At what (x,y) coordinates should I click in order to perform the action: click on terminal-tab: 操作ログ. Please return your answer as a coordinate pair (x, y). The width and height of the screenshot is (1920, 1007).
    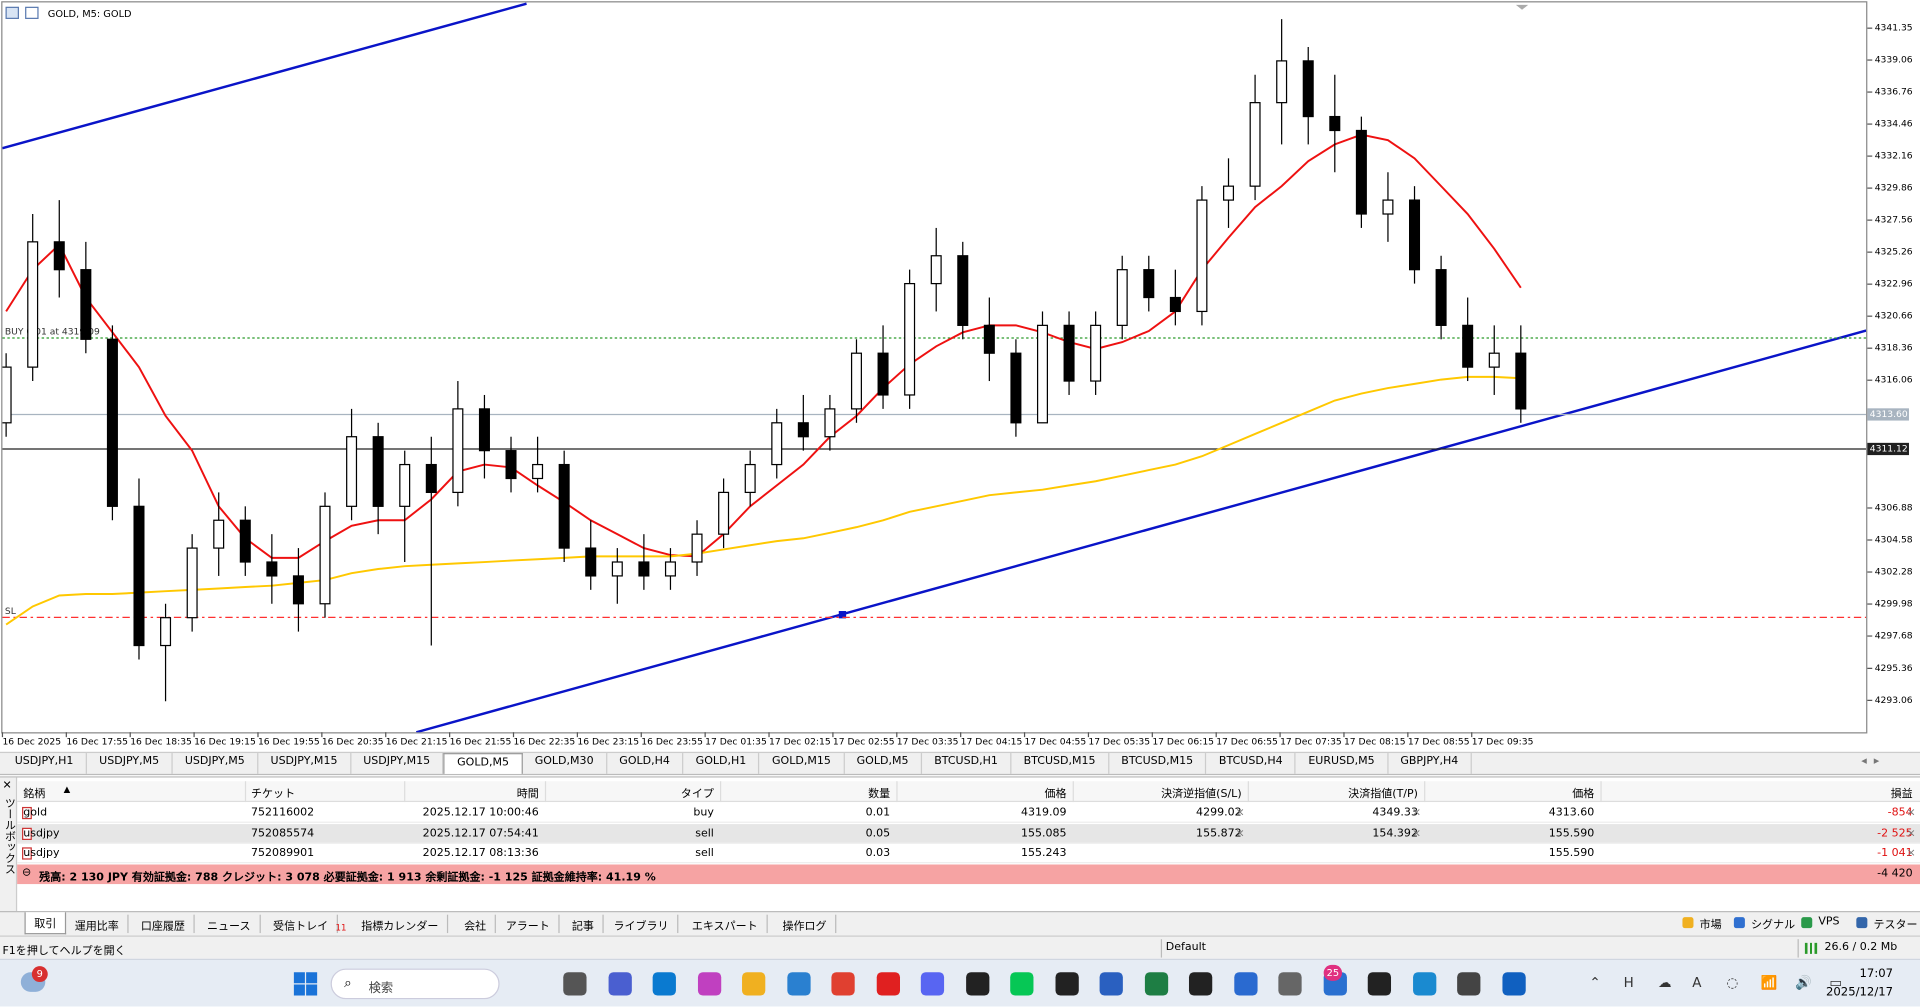
    Looking at the image, I should click on (805, 924).